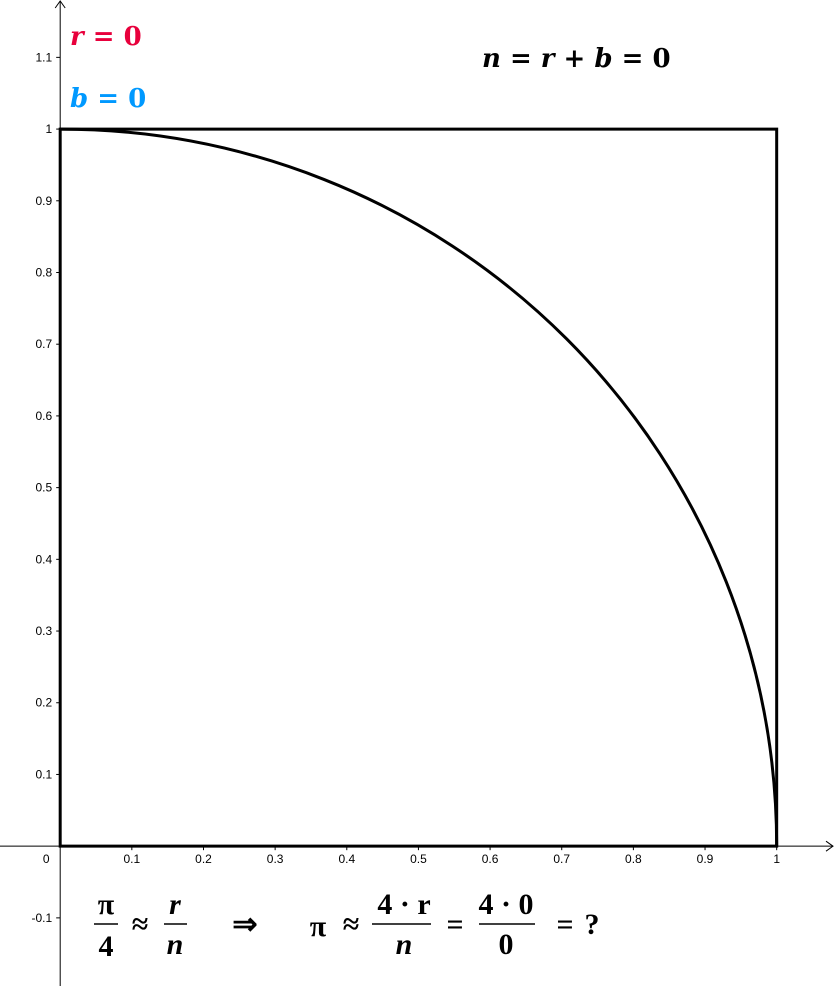 This screenshot has width=834, height=986. Describe the element at coordinates (203, 859) in the screenshot. I see `x-tick-label: 0.2` at that location.